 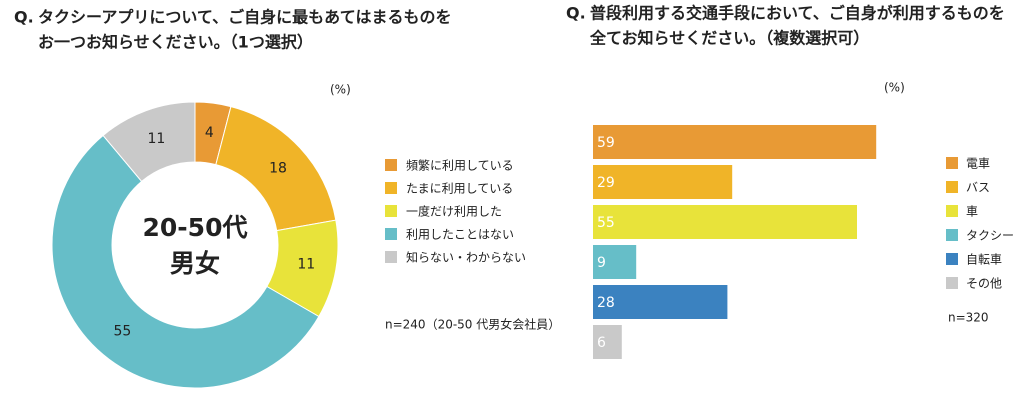 I want to click on chart-title: お一つお知らせください。（1つ選択）, so click(x=175, y=42).